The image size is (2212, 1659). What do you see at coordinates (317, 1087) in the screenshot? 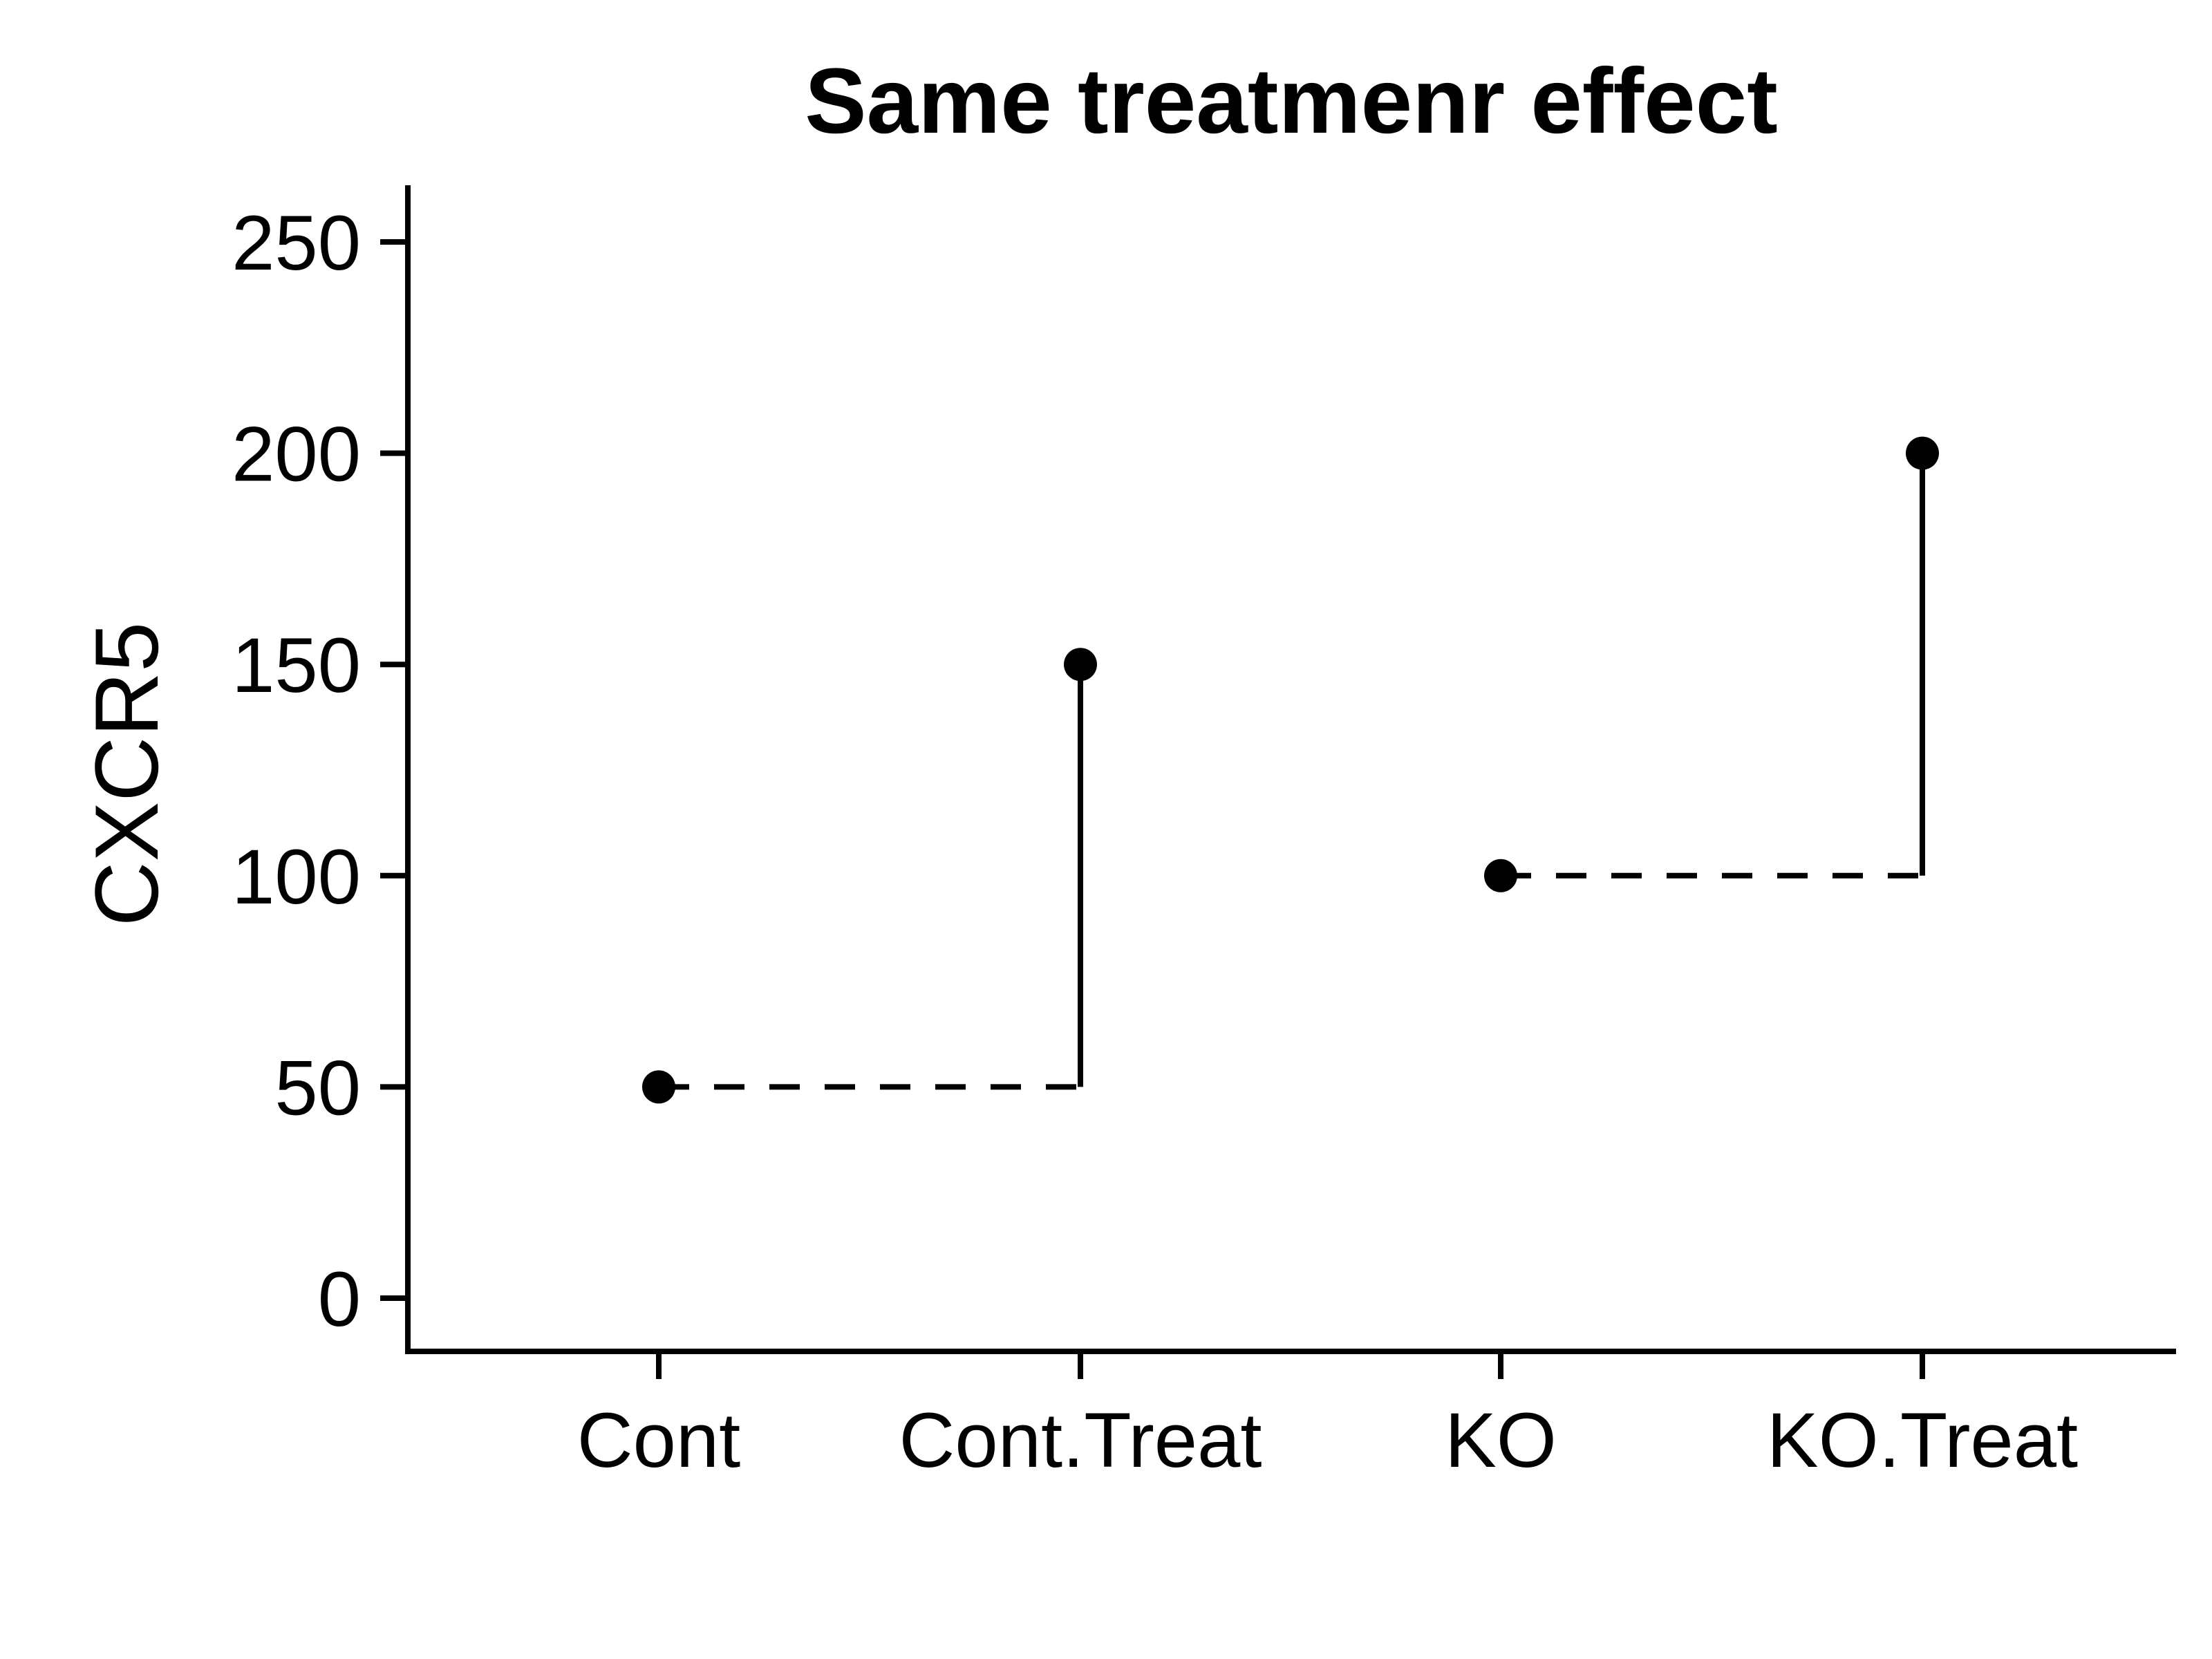
I see `y-tick-label: 50` at bounding box center [317, 1087].